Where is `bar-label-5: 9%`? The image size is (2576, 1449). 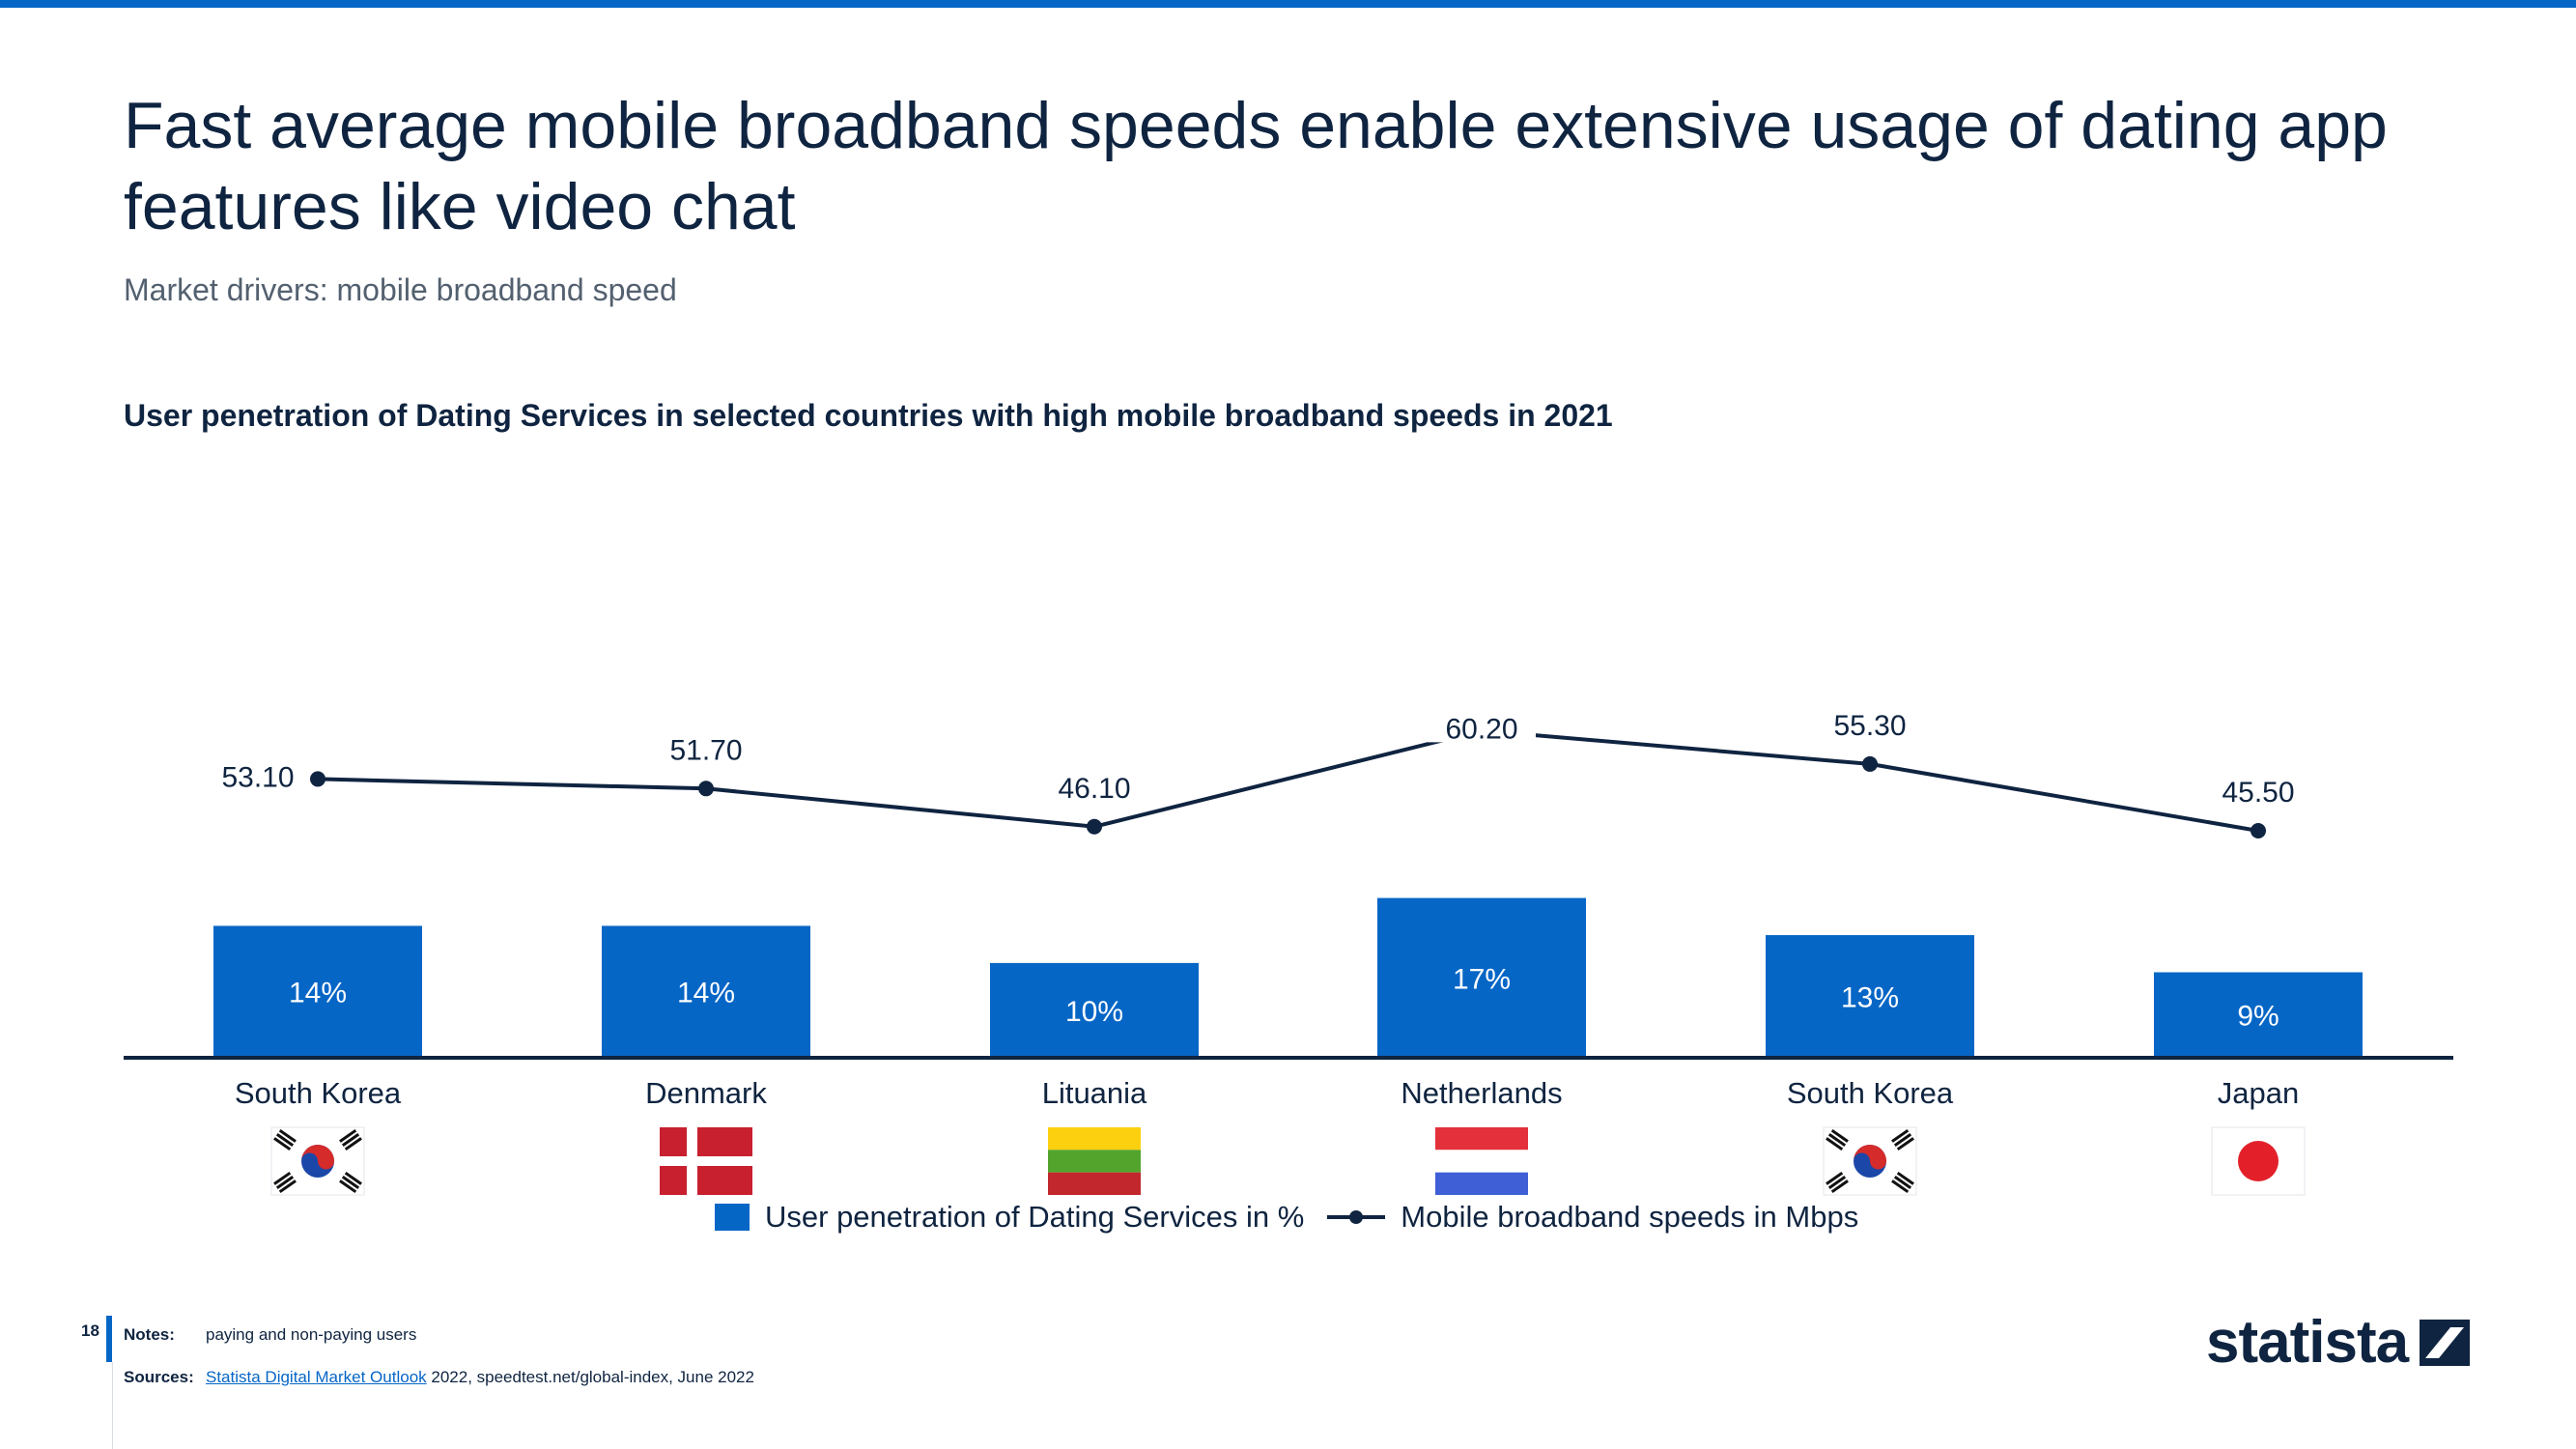 bar-label-5: 9% is located at coordinates (2258, 1017).